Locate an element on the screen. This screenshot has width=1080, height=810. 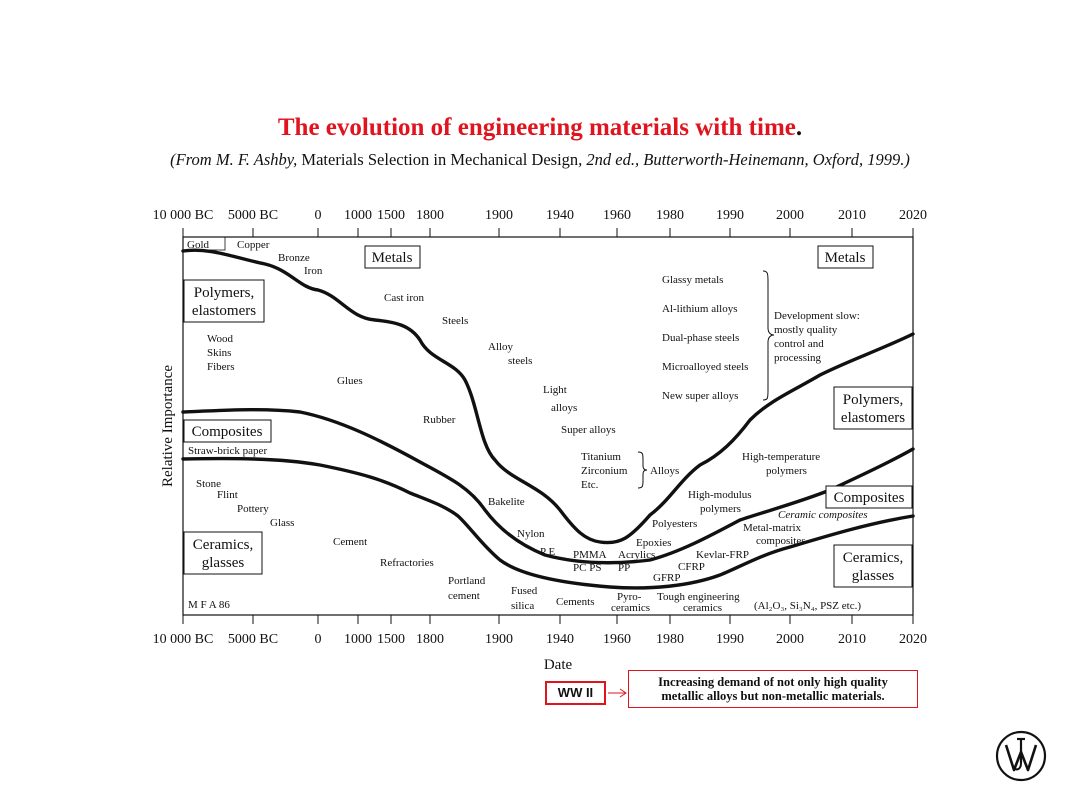
subtitle-book-title: Materials Selection in Mechanical Design is located at coordinates (440, 159).